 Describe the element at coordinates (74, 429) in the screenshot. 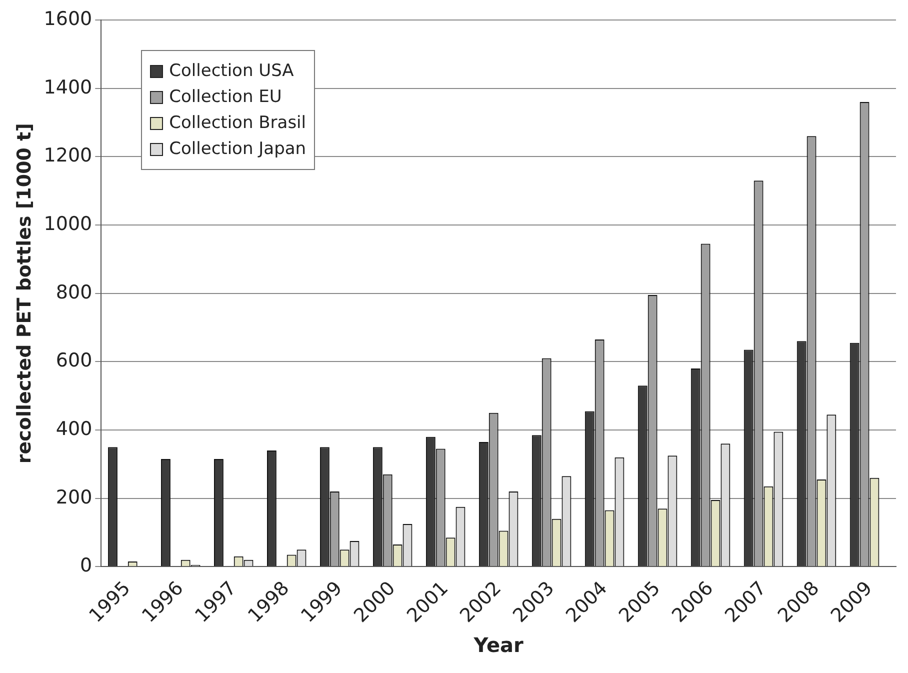

I see `y-tick-label: 400` at that location.